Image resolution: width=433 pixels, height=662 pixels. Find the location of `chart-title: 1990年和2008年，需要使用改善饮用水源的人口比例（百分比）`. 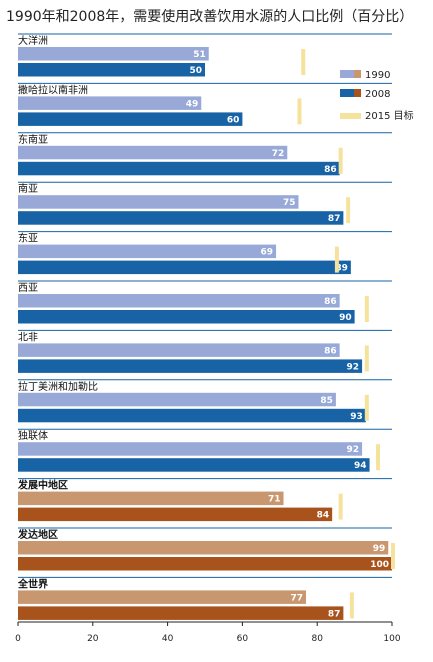

chart-title: 1990年和2008年，需要使用改善饮用水源的人口比例（百分比） is located at coordinates (210, 17).